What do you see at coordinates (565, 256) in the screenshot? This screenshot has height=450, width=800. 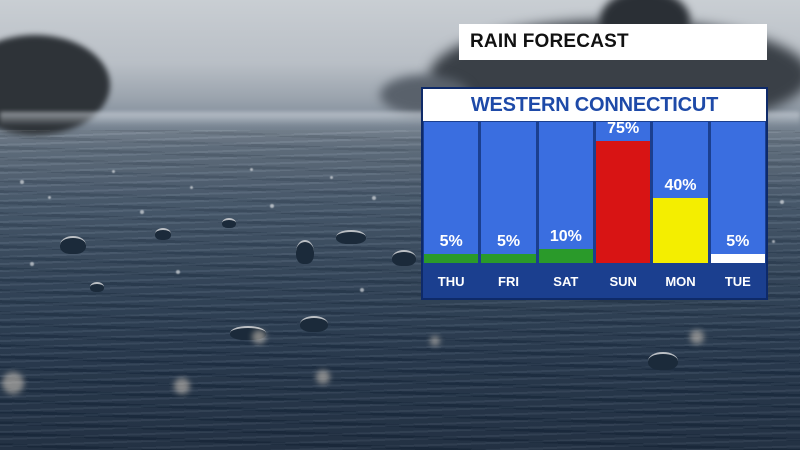 I see `bar-sat` at bounding box center [565, 256].